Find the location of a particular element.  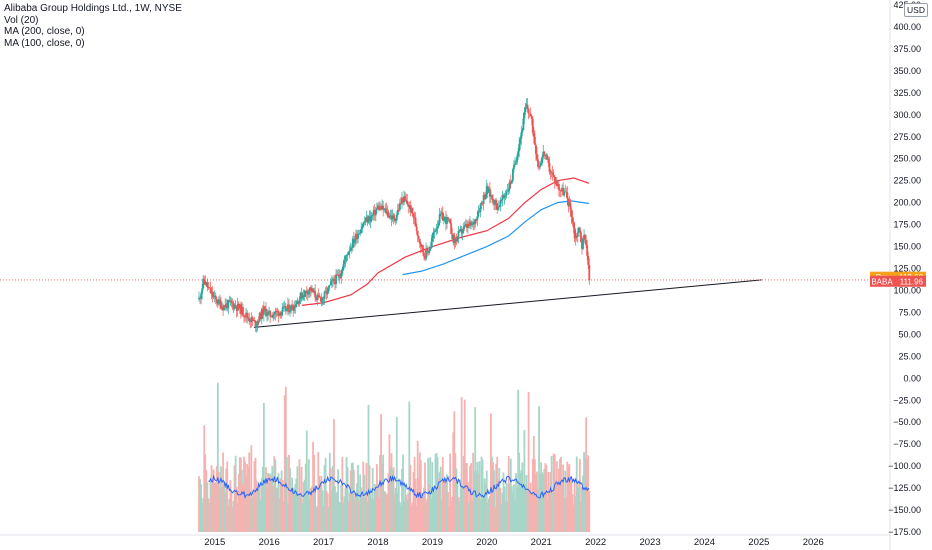

baba-badge-label: BABA is located at coordinates (882, 281).